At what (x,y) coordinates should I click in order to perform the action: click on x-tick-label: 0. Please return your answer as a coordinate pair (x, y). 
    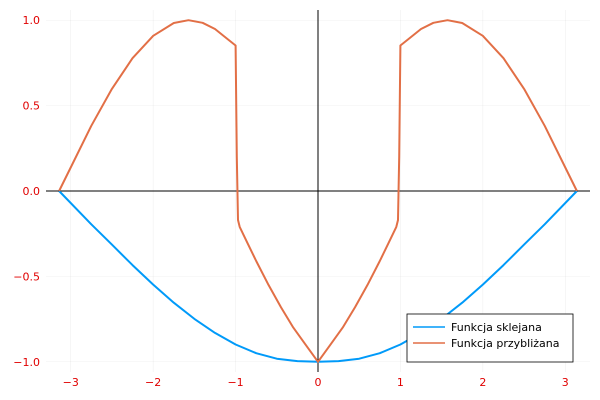
    Looking at the image, I should click on (318, 382).